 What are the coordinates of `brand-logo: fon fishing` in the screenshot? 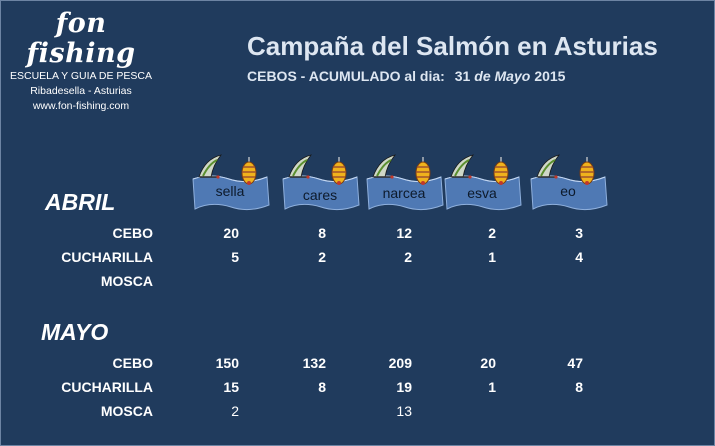 It's located at (81, 38).